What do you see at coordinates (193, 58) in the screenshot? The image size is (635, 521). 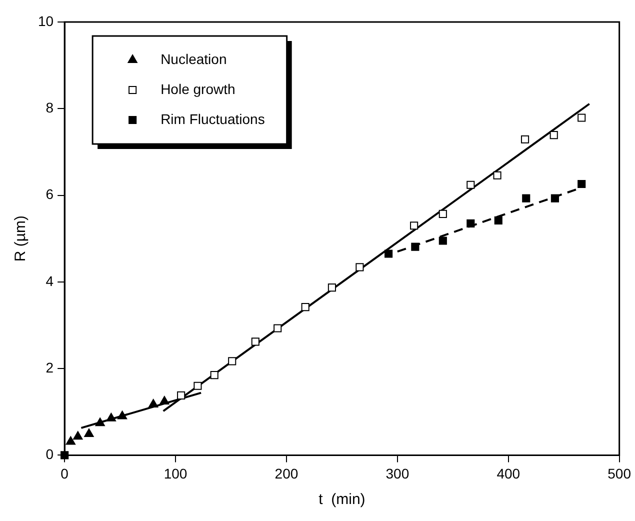 I see `legend-label: Nucleation` at bounding box center [193, 58].